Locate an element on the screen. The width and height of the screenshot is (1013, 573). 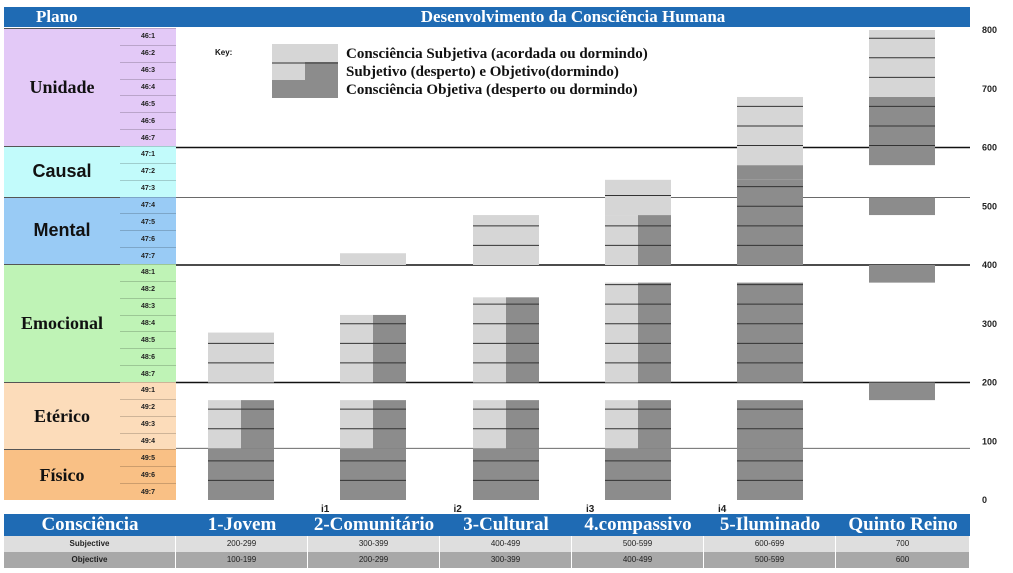
category-label: 5-Iluminado is located at coordinates (770, 525).